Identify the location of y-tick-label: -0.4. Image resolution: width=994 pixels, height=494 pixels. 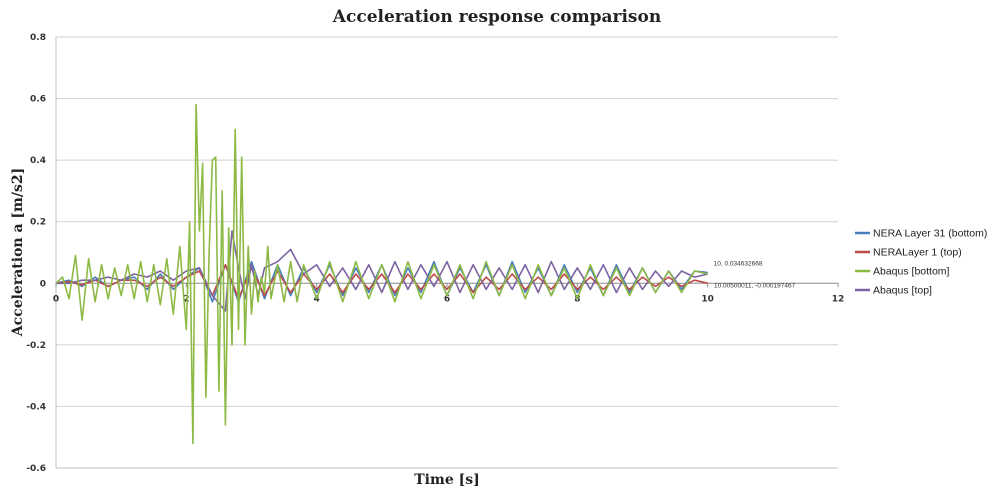
(36, 407).